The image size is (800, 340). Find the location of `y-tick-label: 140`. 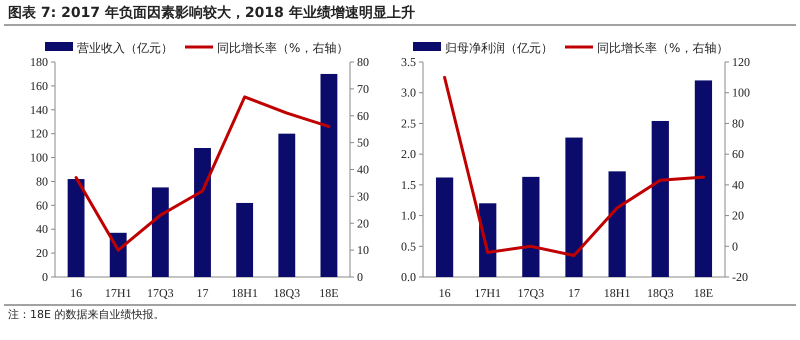

y-tick-label: 140 is located at coordinates (39, 109).